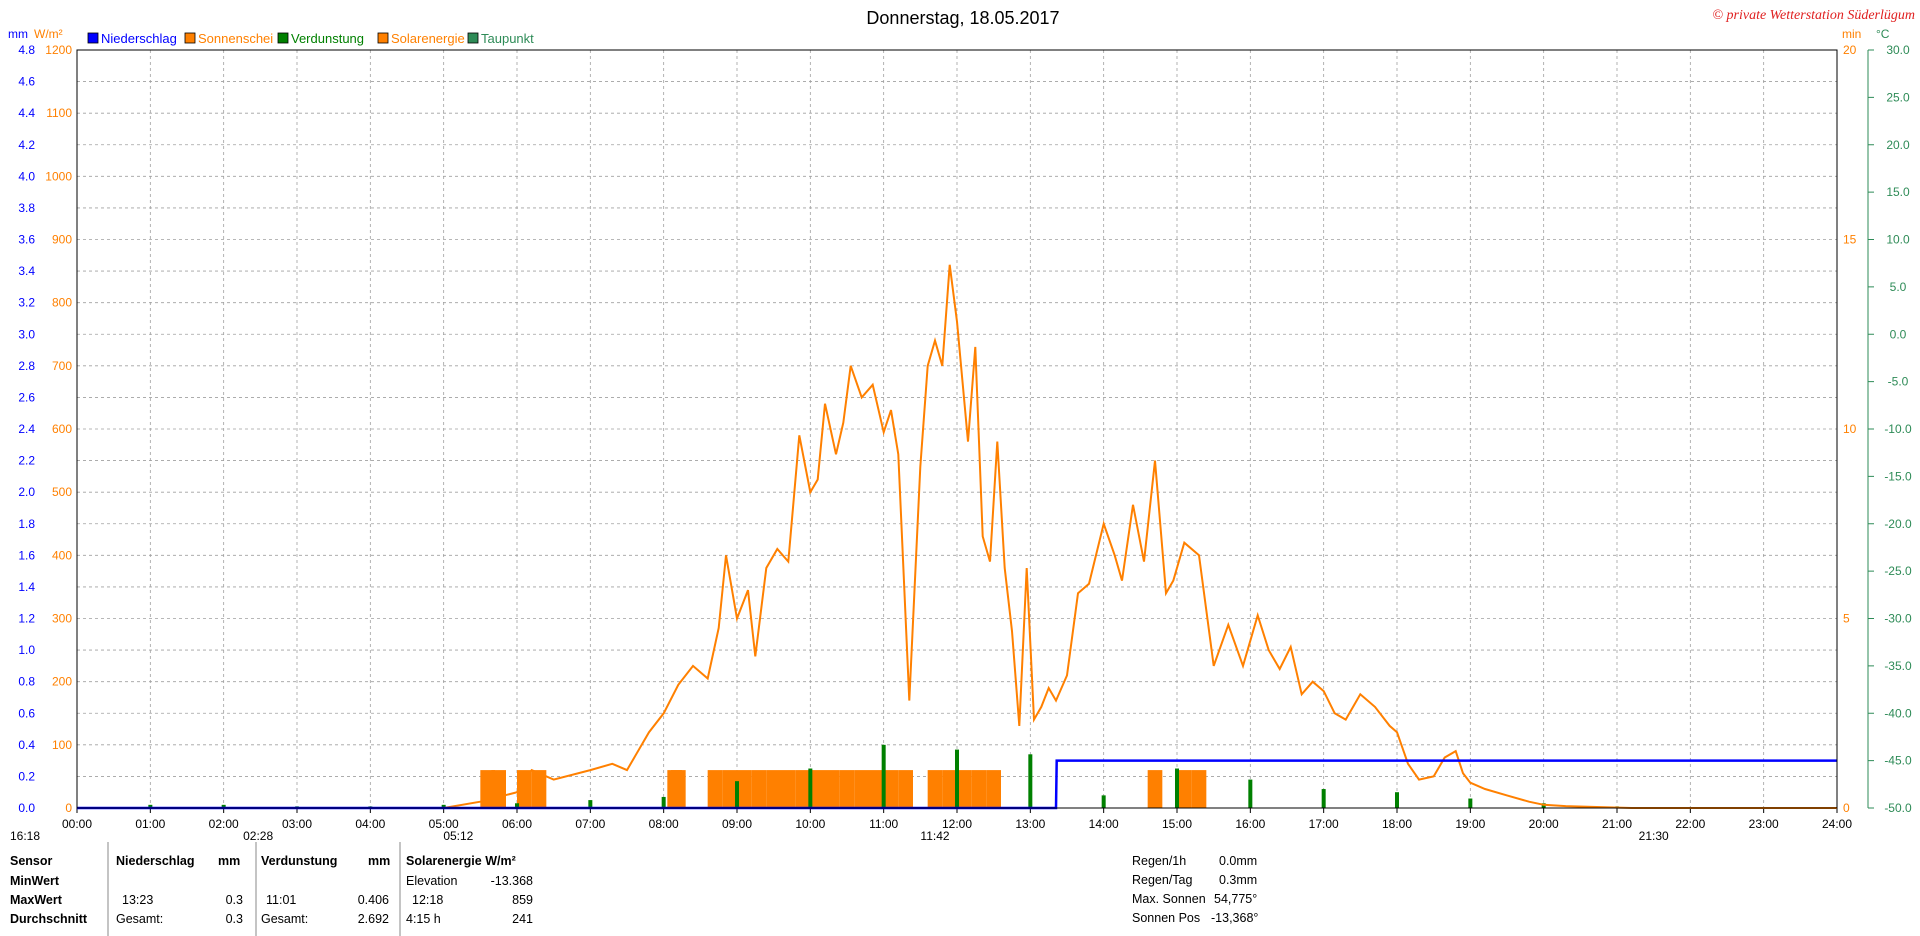 The height and width of the screenshot is (936, 1920). What do you see at coordinates (810, 824) in the screenshot?
I see `x-tick-label: 10:00` at bounding box center [810, 824].